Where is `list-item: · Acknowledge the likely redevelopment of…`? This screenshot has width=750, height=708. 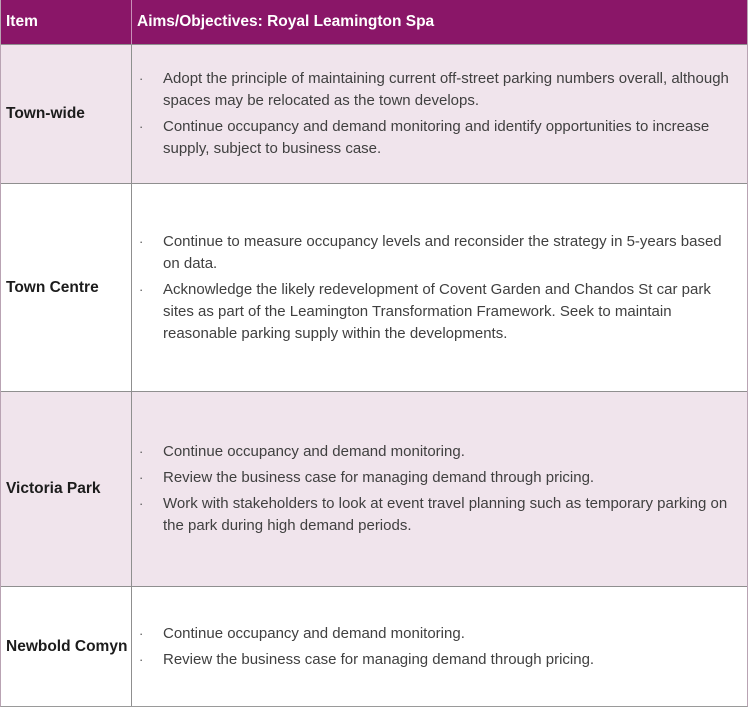
list-item: · Acknowledge the likely redevelopment of… is located at coordinates (439, 312).